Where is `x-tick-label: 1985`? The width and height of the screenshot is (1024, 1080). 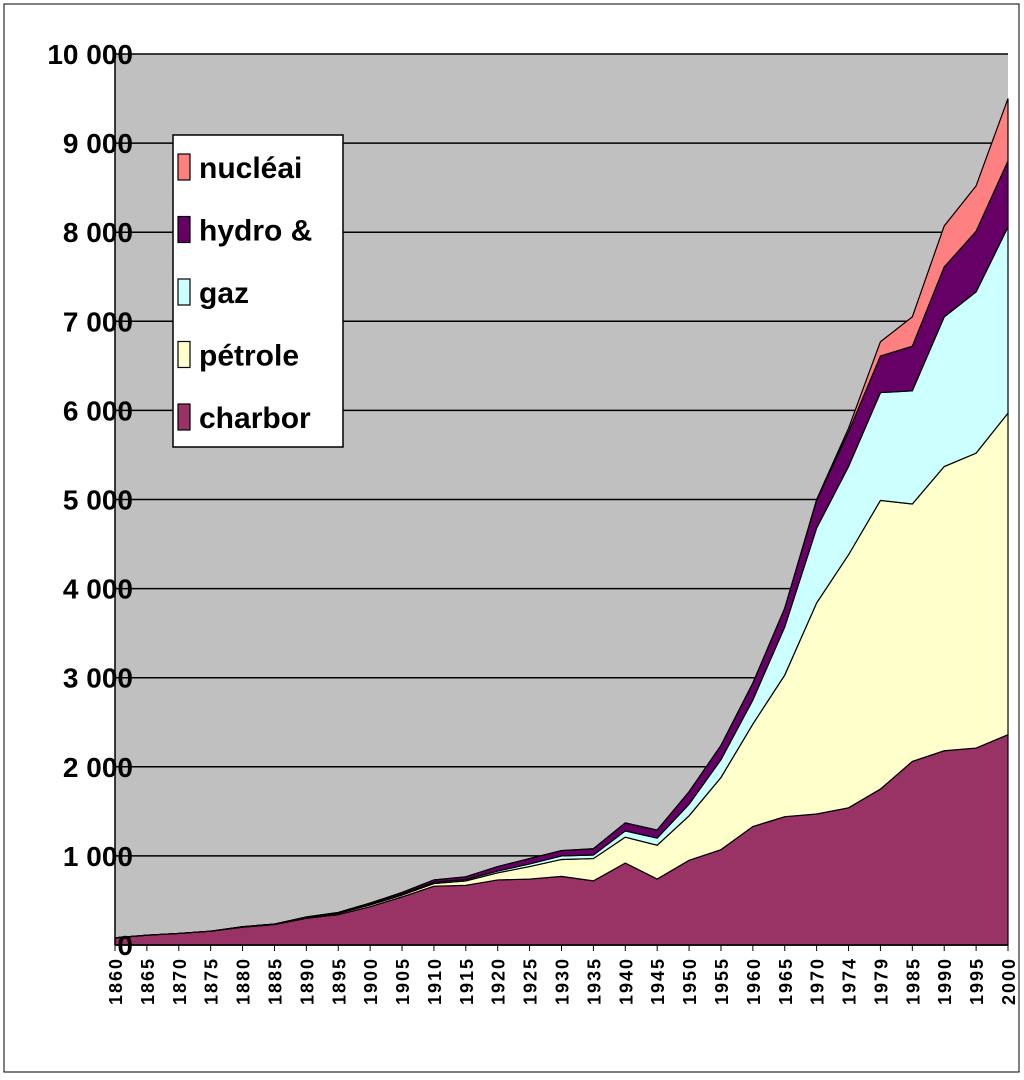 x-tick-label: 1985 is located at coordinates (913, 981).